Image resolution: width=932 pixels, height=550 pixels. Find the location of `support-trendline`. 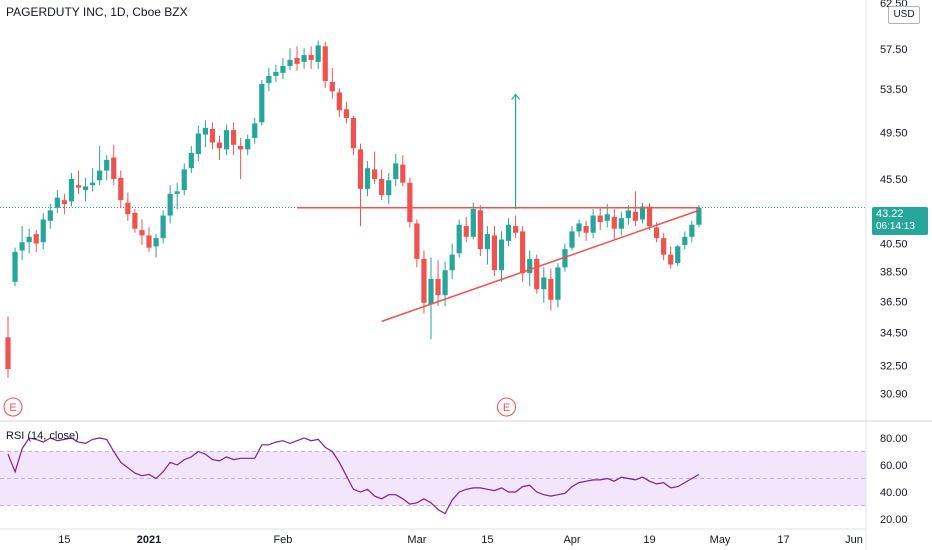

support-trendline is located at coordinates (540, 266).